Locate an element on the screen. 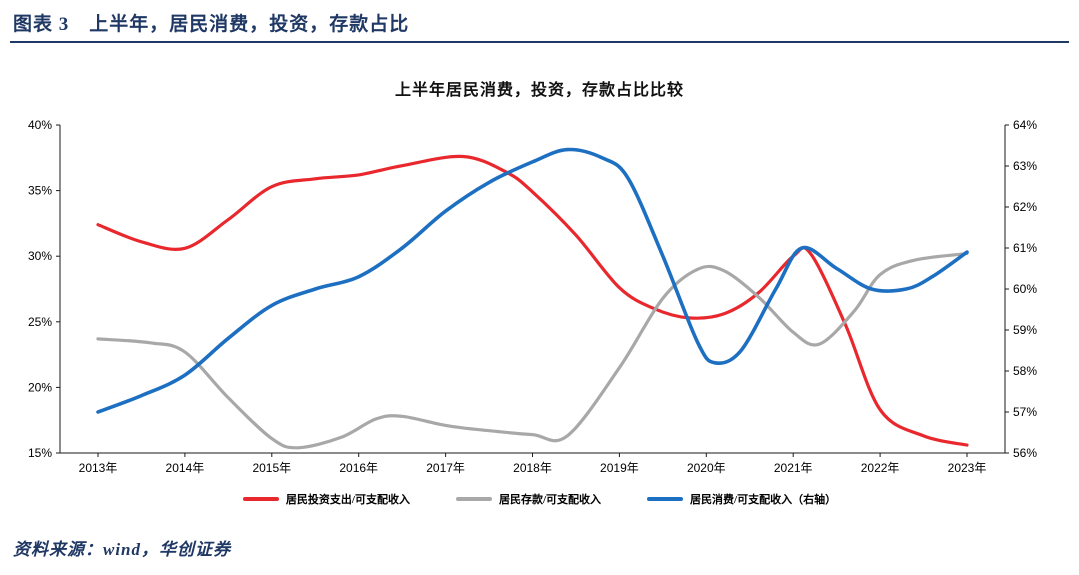 This screenshot has width=1079, height=575. legend-item: 居民投资支出/可支配收入 is located at coordinates (326, 499).